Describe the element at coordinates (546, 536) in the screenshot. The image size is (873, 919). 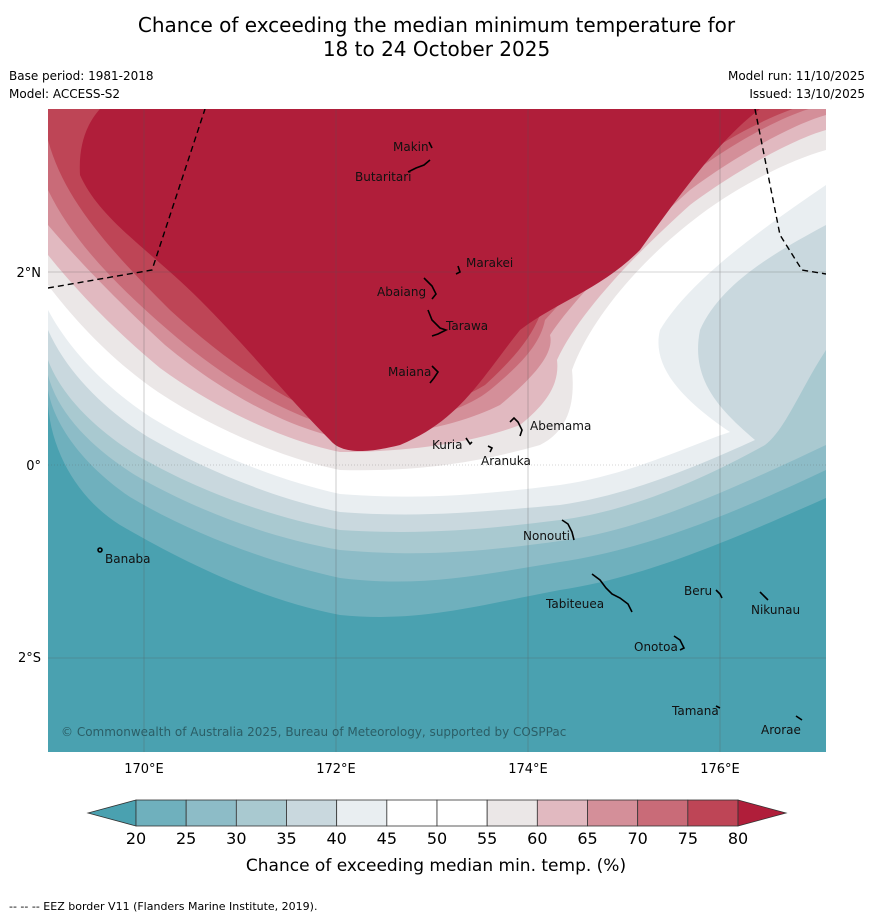
I see `label-nonouti: Nonouti` at that location.